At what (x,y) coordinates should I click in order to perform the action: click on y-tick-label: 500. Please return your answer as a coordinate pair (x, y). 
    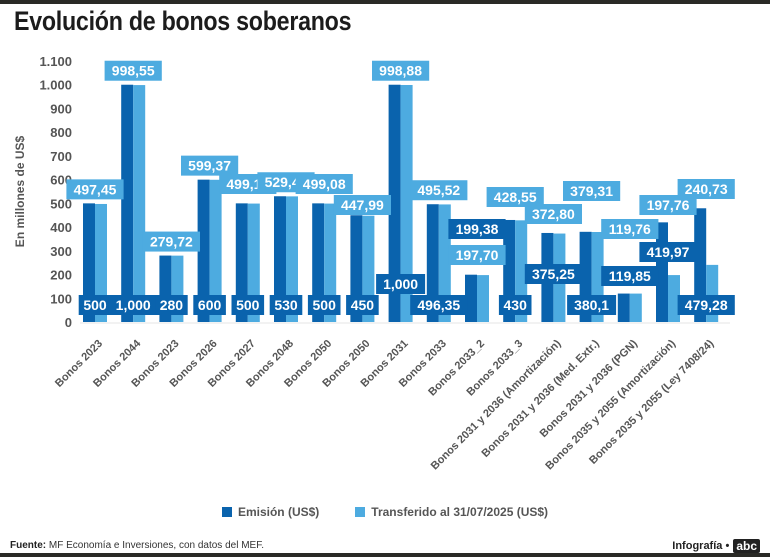
    Looking at the image, I should click on (61, 203).